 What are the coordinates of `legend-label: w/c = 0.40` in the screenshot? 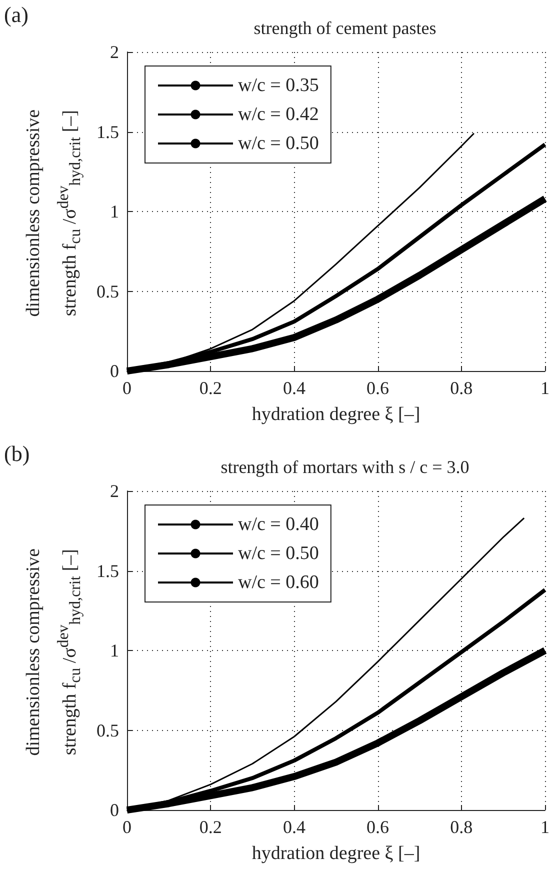 It's located at (278, 524).